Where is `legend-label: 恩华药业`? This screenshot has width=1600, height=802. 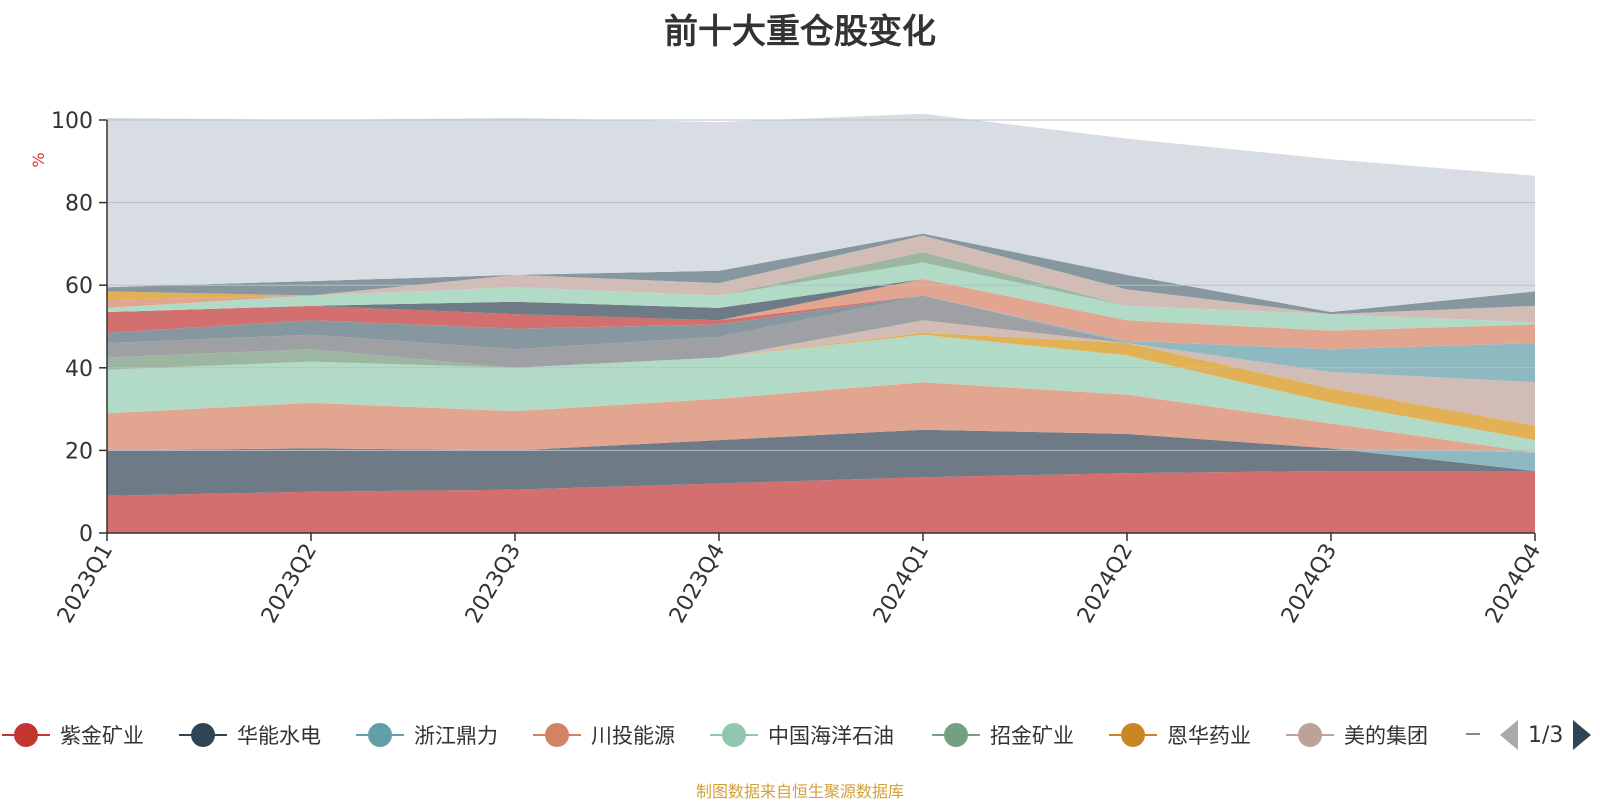
legend-label: 恩华药业 is located at coordinates (1209, 736).